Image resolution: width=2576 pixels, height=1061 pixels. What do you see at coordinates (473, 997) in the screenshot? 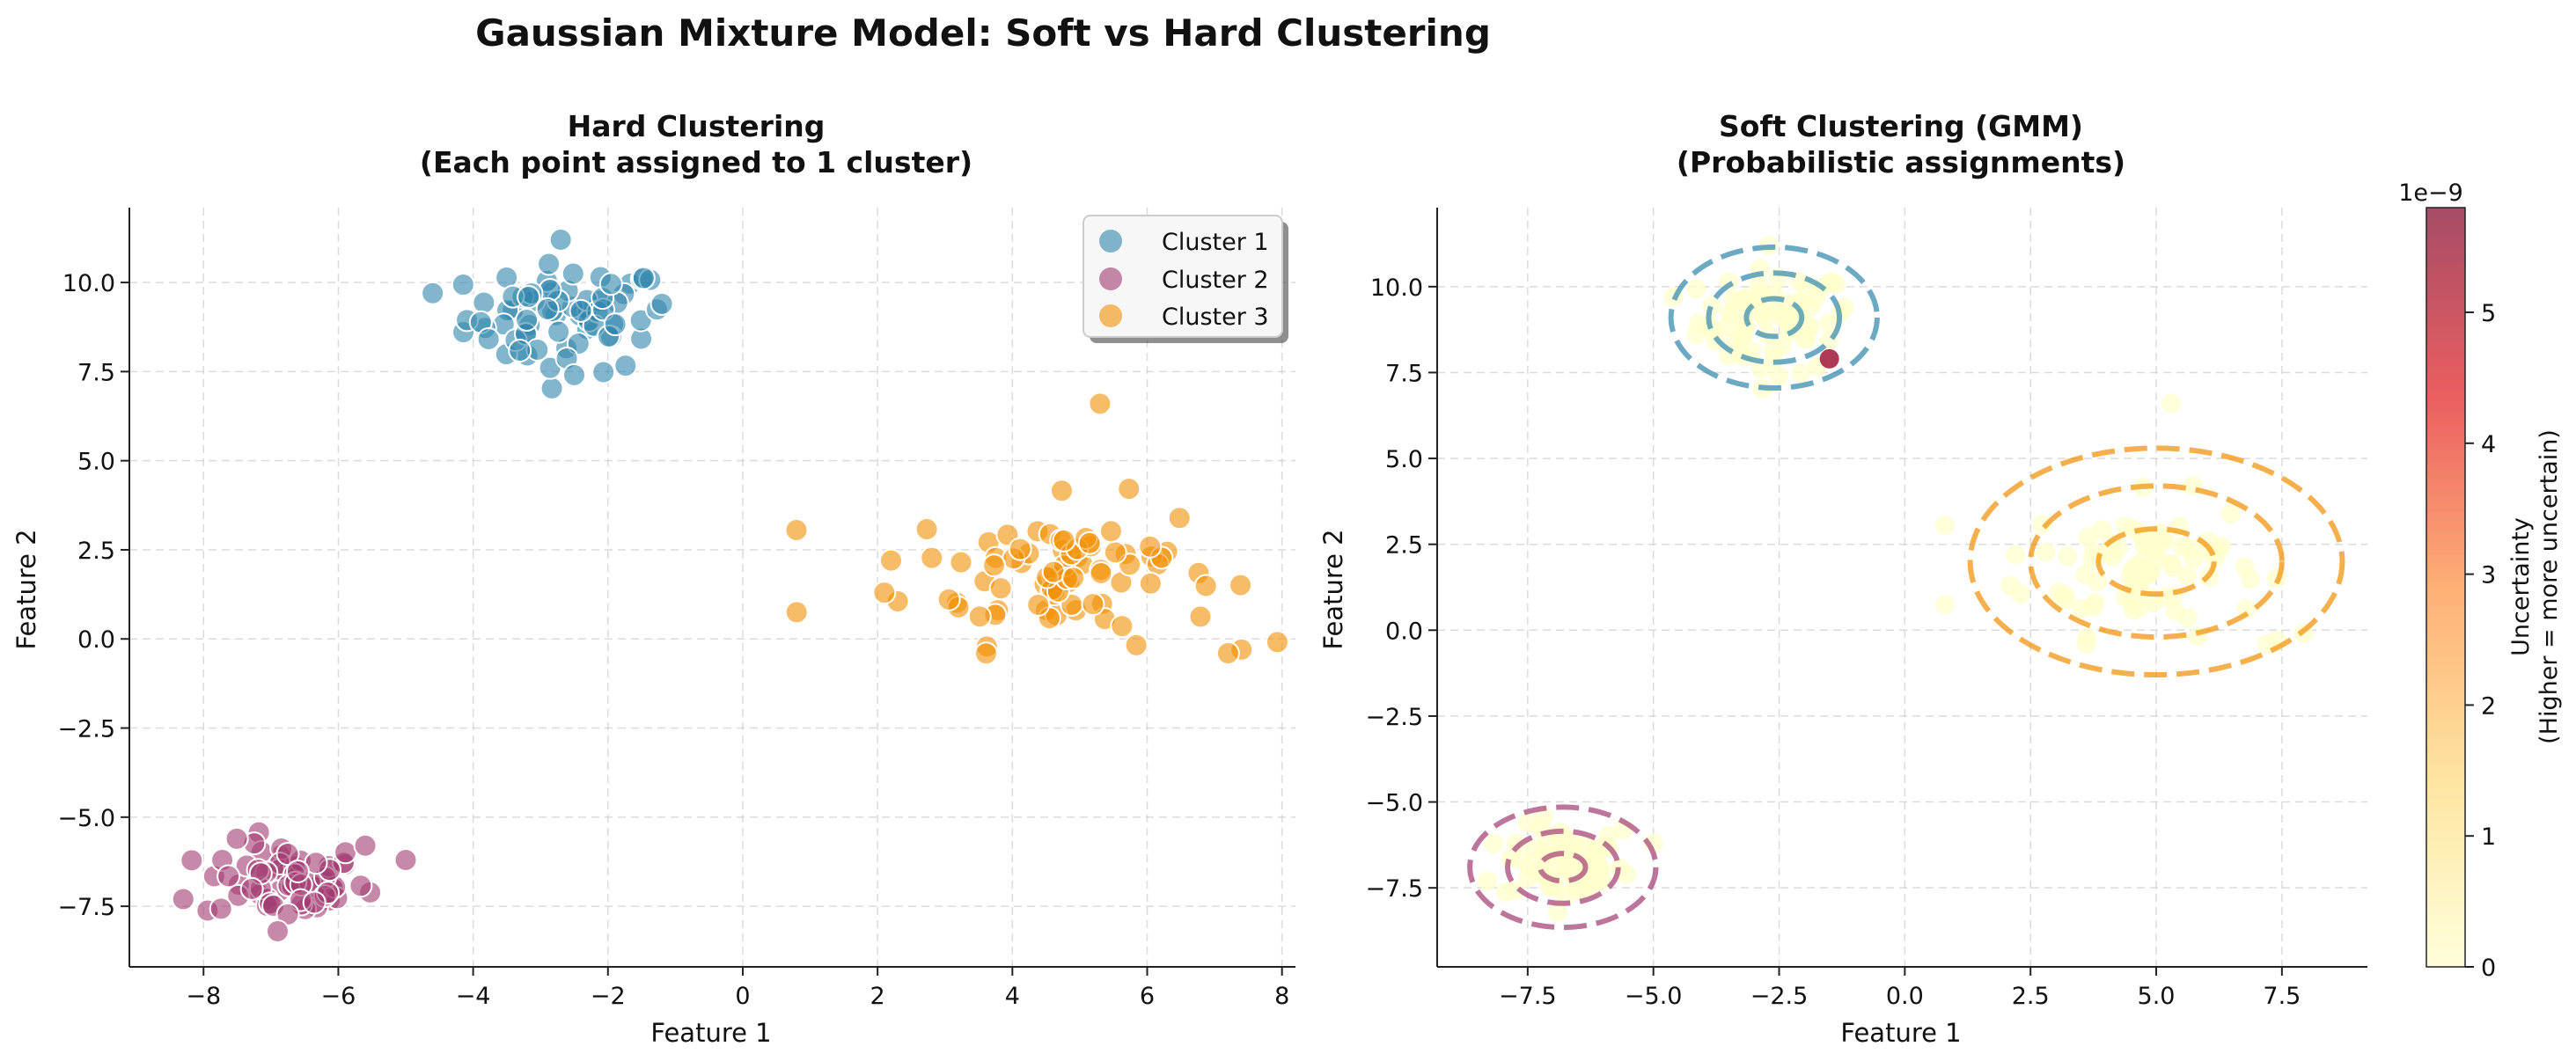
I see `hard-xtick-label: −4` at bounding box center [473, 997].